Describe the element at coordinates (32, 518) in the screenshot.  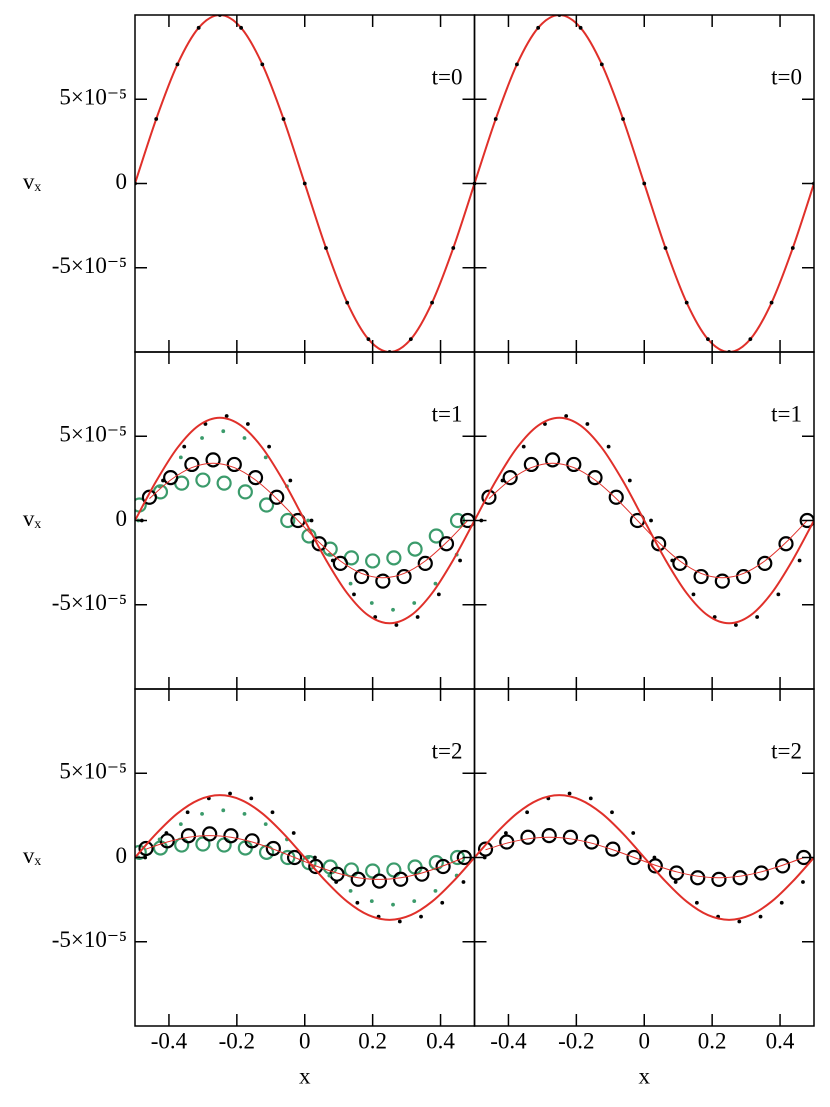
I see `y-axis-label: vₓ` at that location.